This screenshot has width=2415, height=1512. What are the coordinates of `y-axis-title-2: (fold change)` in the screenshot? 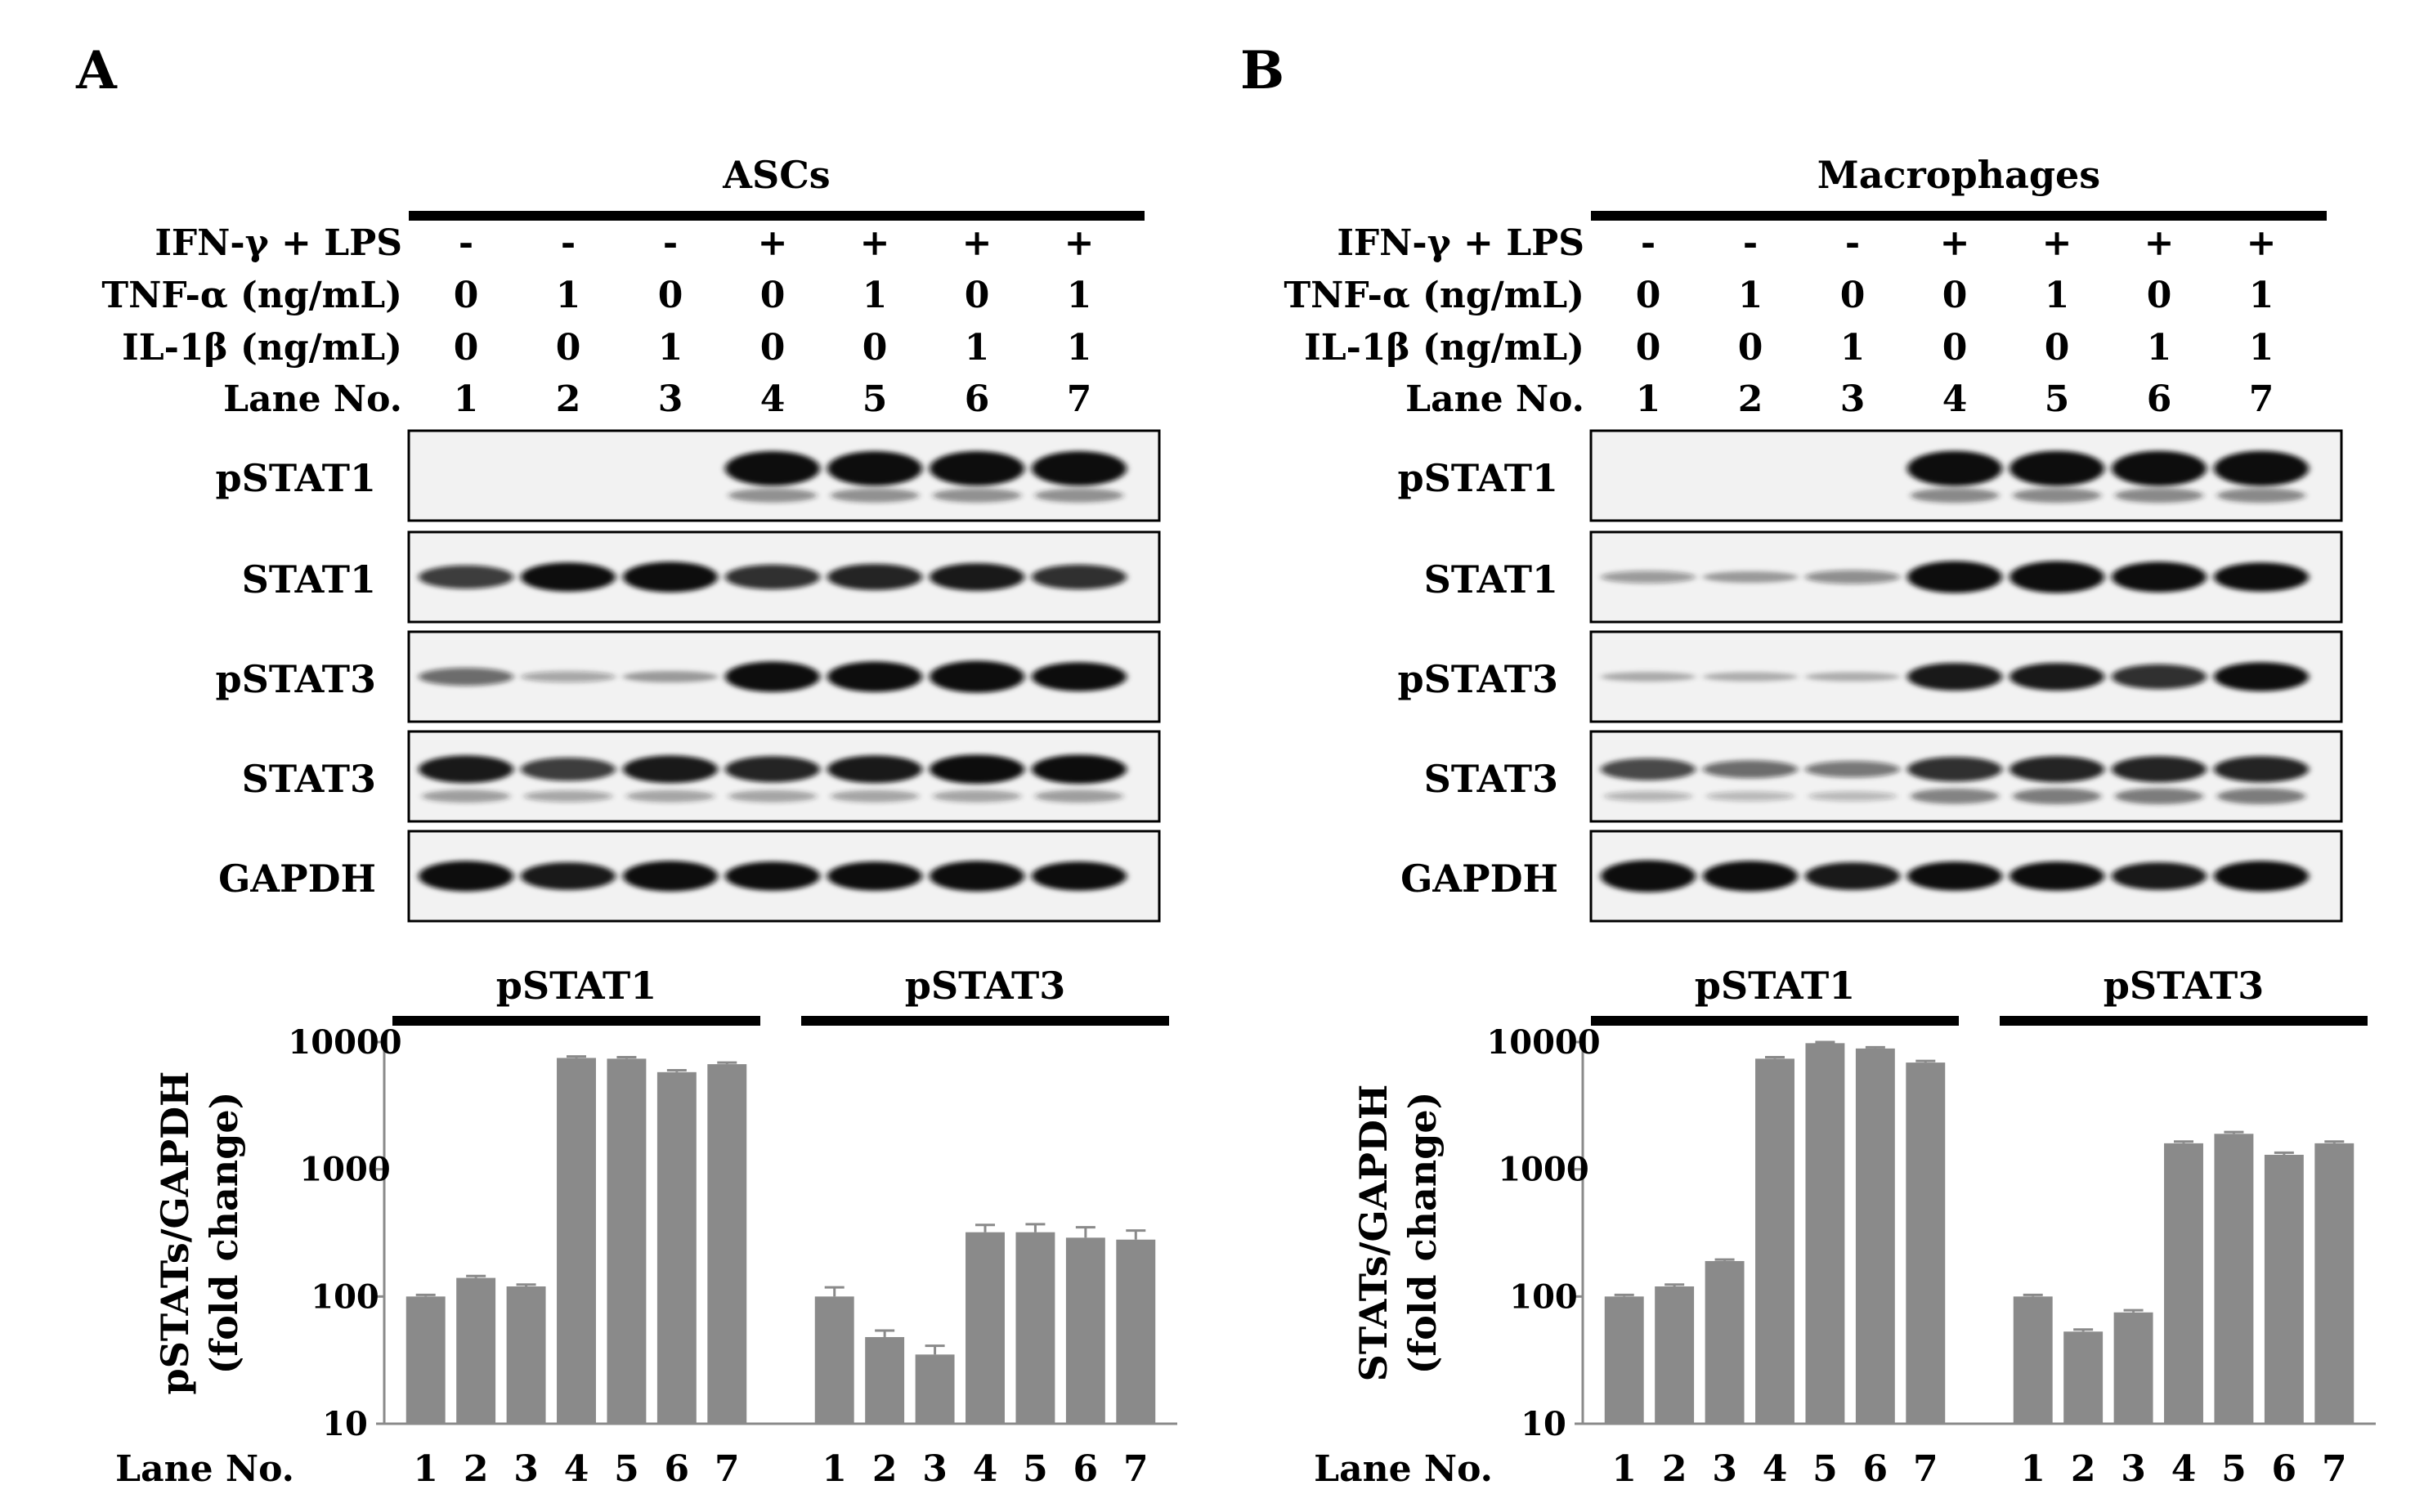 It's located at (224, 1233).